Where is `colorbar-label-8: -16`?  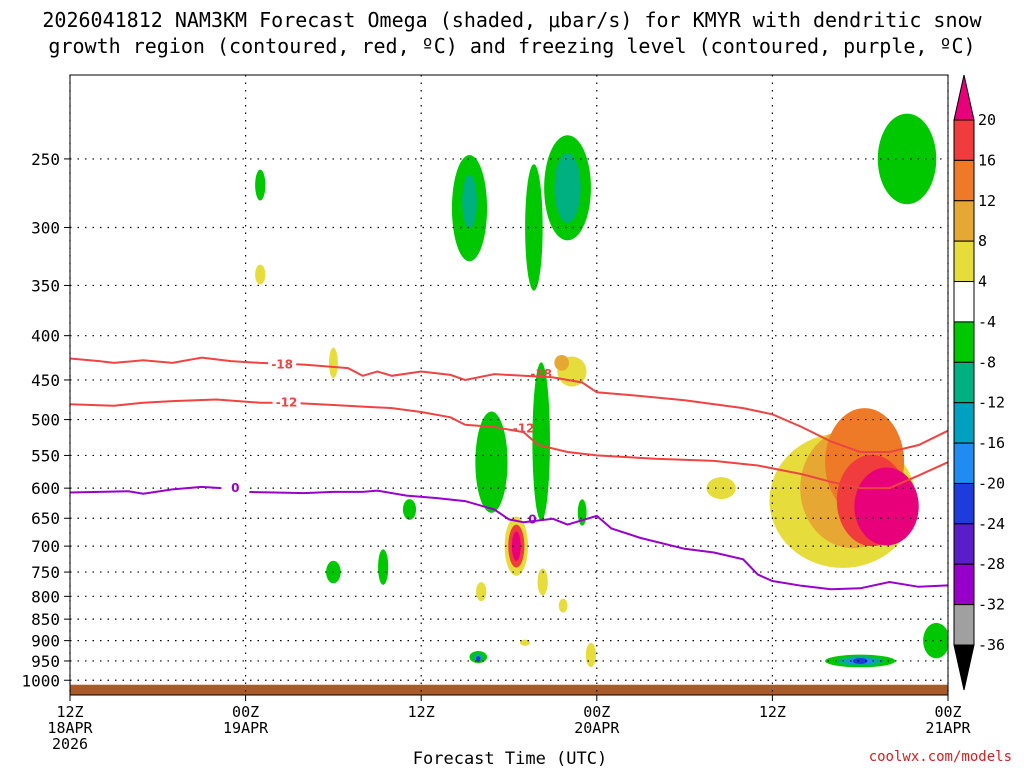 colorbar-label-8: -16 is located at coordinates (991, 443).